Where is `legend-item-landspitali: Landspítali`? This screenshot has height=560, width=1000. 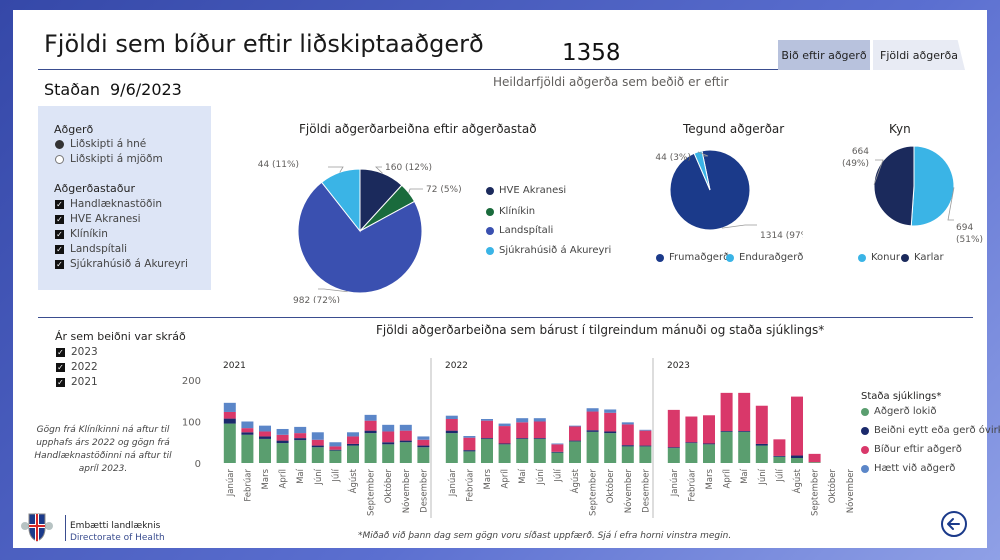
legend-item-landspitali: Landspítali is located at coordinates (519, 230).